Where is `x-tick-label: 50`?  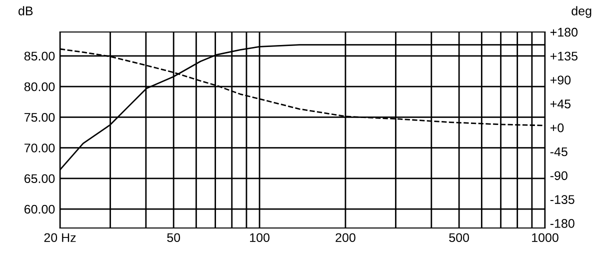 x-tick-label: 50 is located at coordinates (173, 237).